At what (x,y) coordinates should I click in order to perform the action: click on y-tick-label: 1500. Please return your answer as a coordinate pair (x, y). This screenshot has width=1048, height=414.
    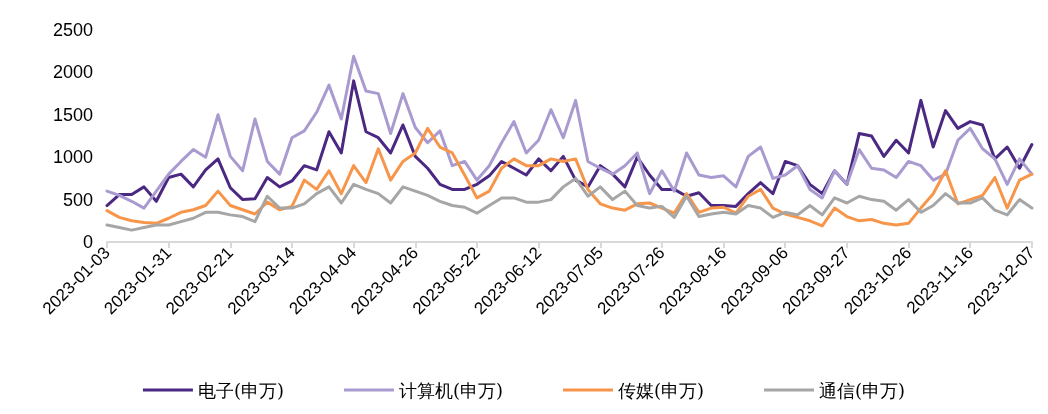
    Looking at the image, I should click on (72, 114).